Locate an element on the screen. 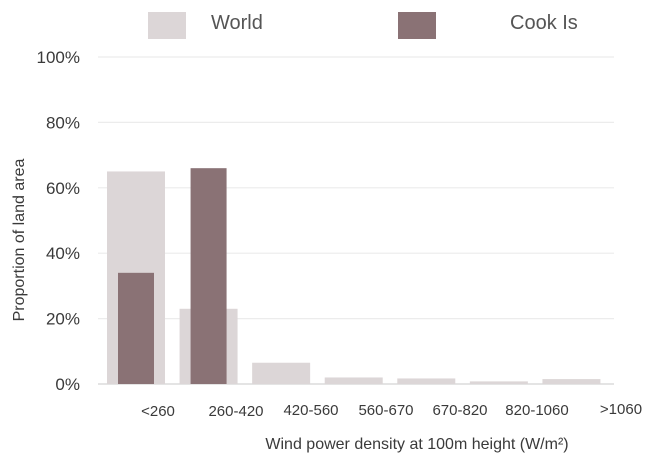 The image size is (658, 459). legend: World Cook Is is located at coordinates (363, 25).